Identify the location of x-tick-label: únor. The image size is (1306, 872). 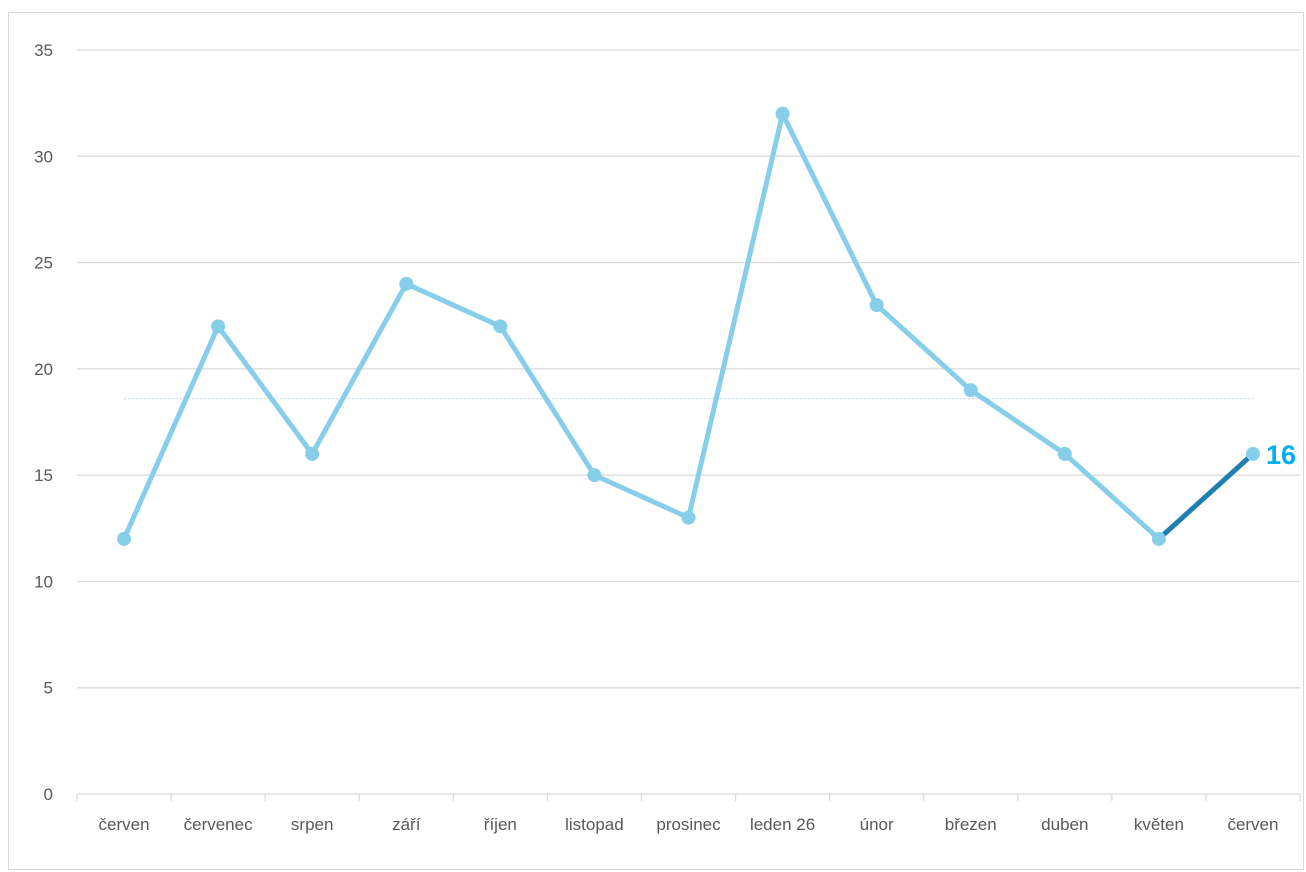
(877, 824).